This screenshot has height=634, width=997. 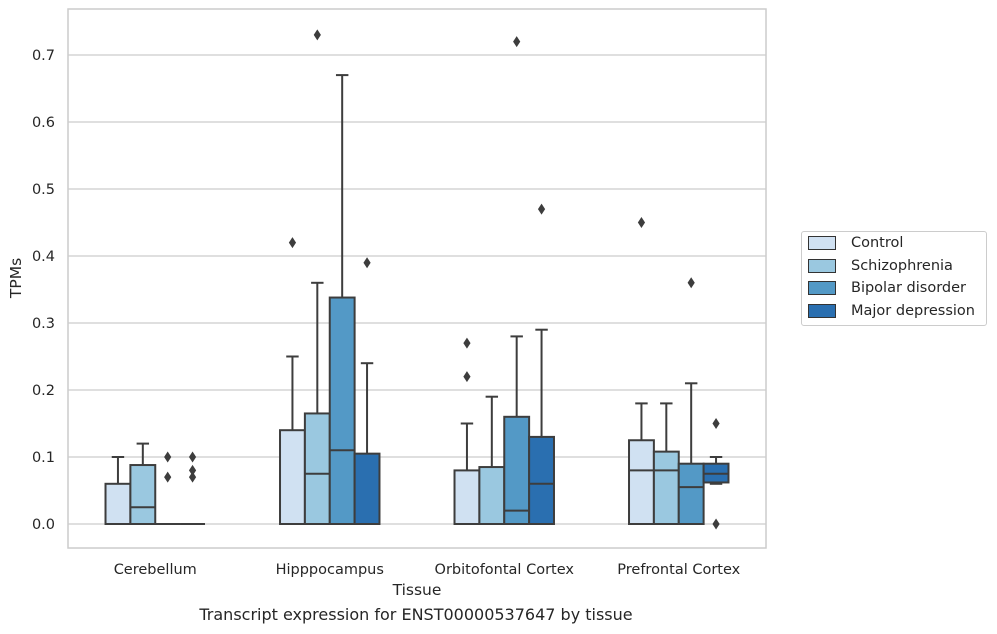 I want to click on legend-item-bipolar-disorder: Bipolar disorder, so click(x=894, y=288).